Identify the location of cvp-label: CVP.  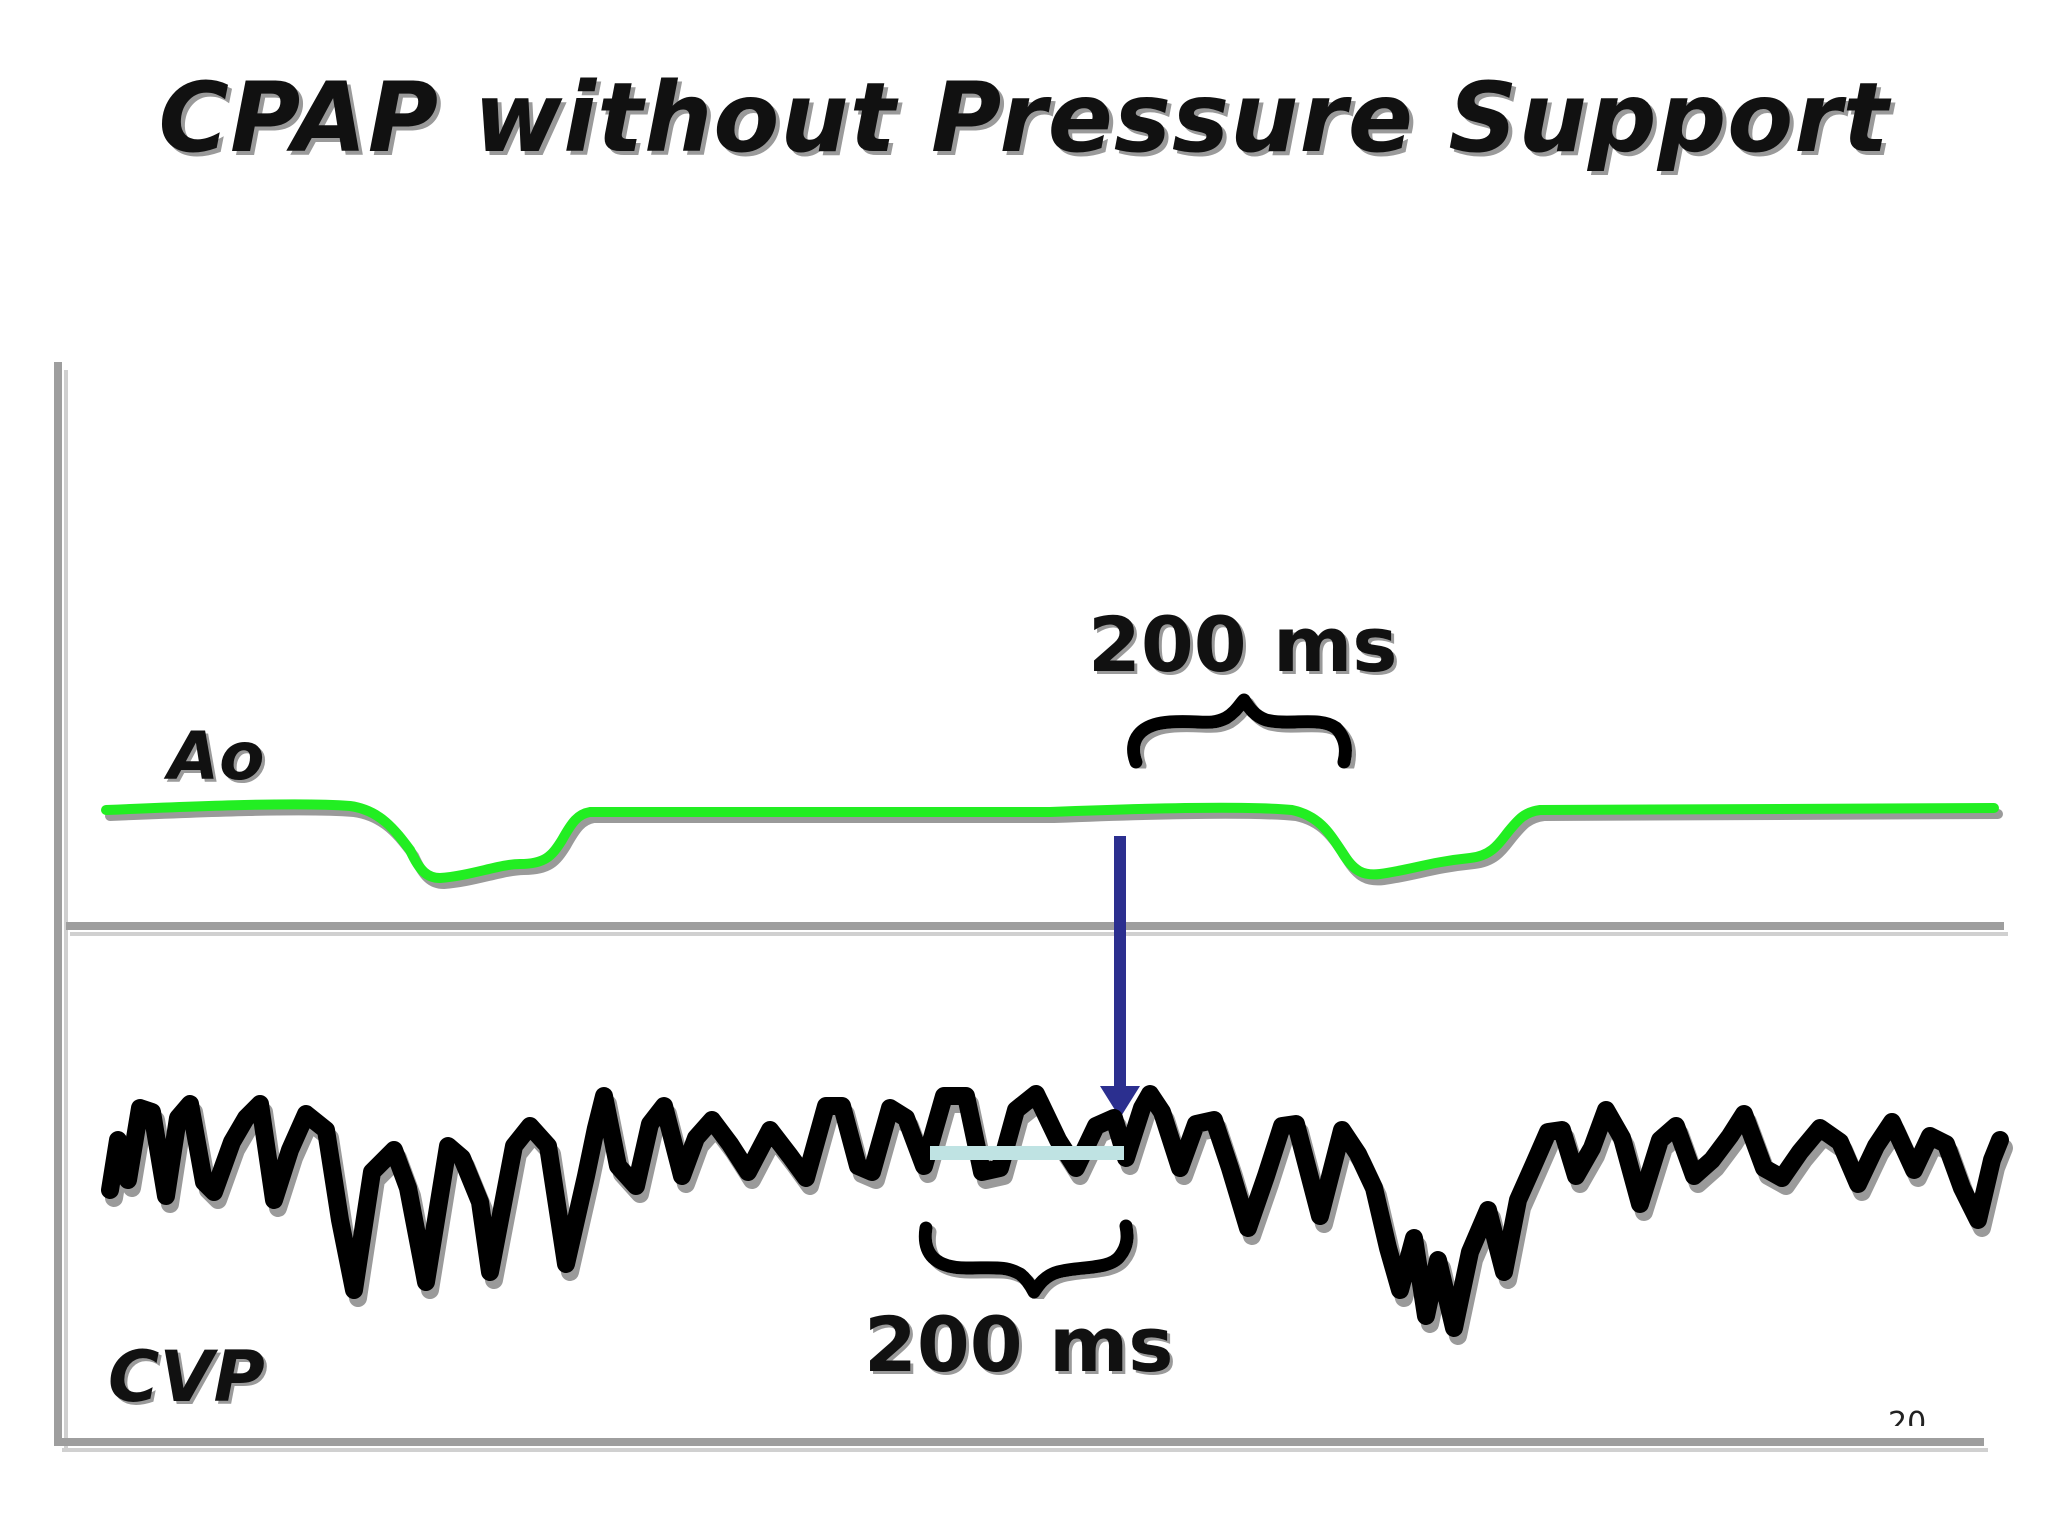
(186, 1377).